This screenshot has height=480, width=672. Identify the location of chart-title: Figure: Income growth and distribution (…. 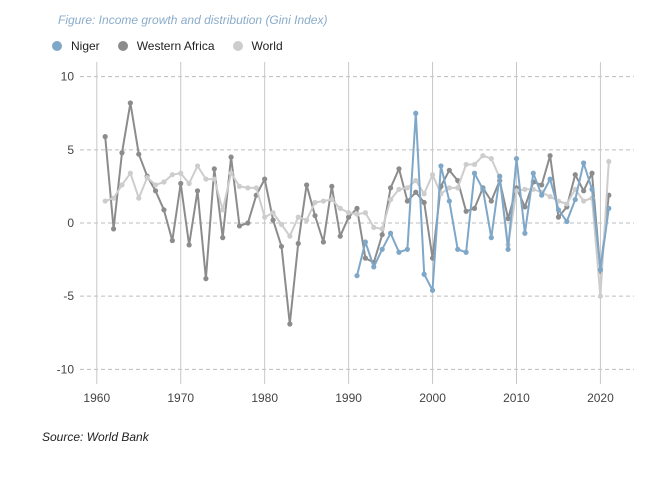
(193, 20).